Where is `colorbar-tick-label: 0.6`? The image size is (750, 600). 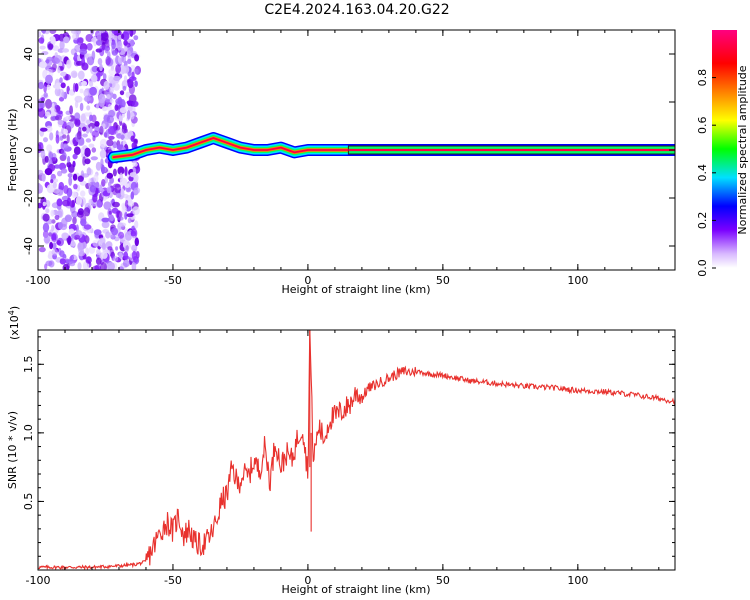
colorbar-tick-label: 0.6 is located at coordinates (702, 125).